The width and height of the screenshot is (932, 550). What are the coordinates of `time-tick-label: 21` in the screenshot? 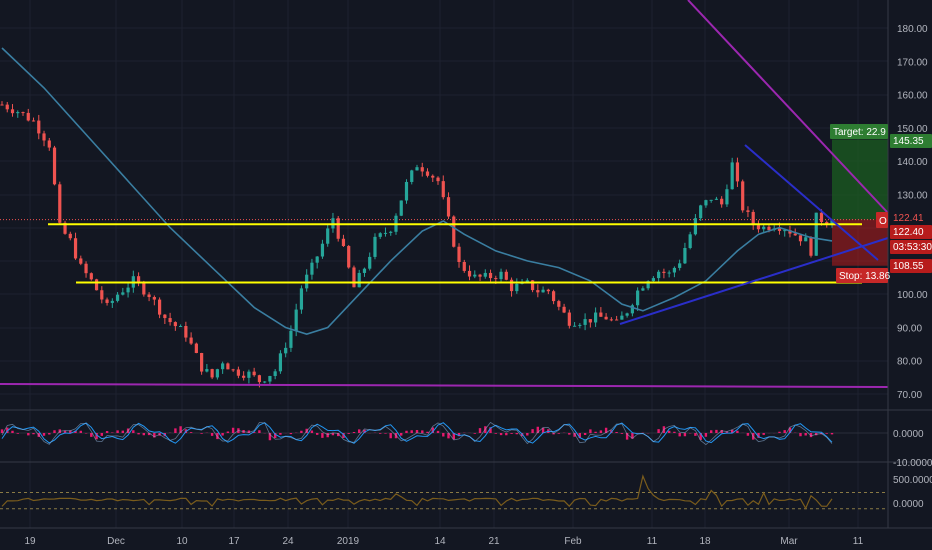 It's located at (494, 541).